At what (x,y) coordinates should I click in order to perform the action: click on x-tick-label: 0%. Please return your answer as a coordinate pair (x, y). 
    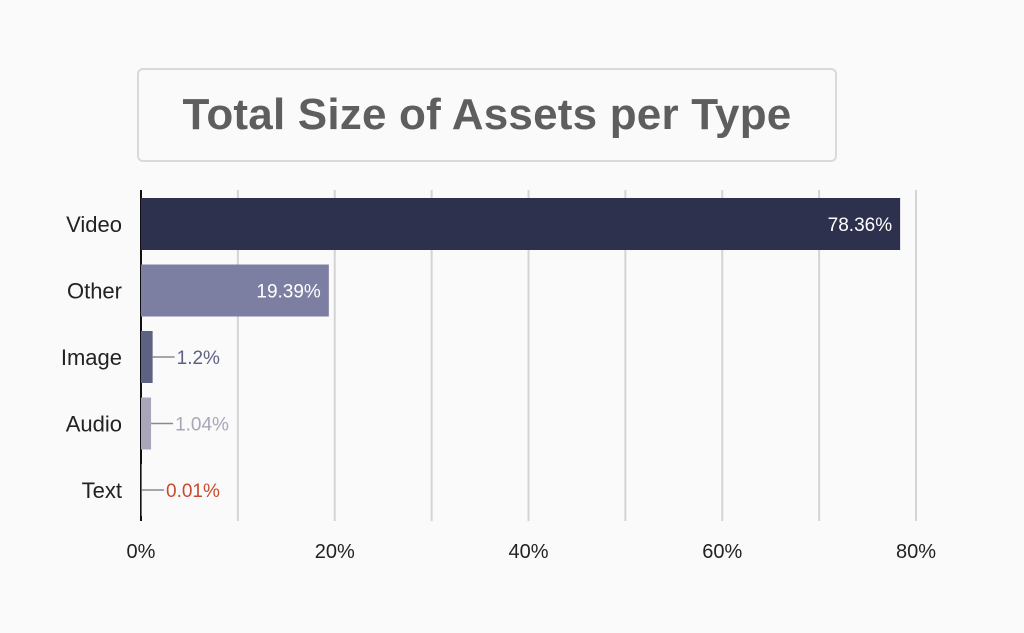
    Looking at the image, I should click on (141, 552).